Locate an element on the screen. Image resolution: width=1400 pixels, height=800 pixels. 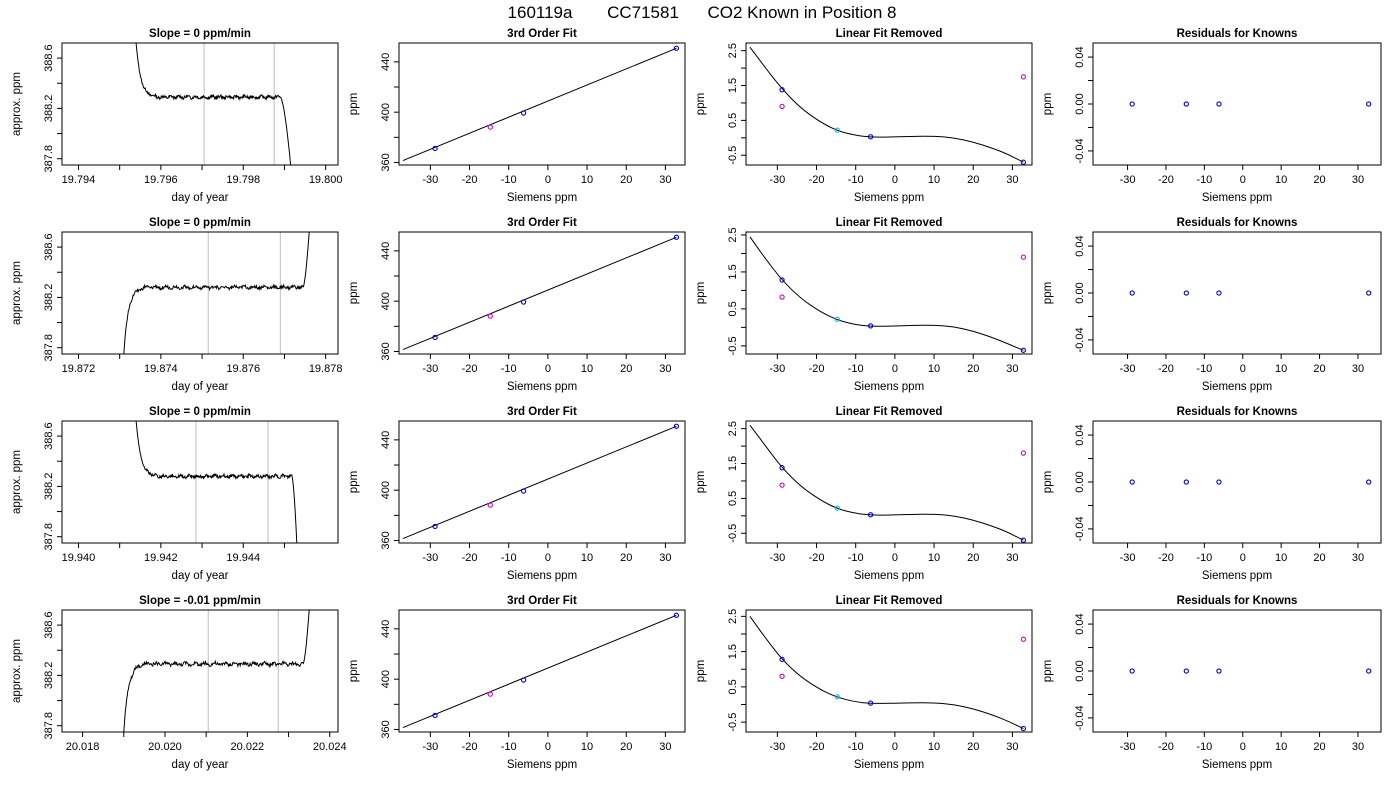
y-tick-label: 360 is located at coordinates (386, 729).